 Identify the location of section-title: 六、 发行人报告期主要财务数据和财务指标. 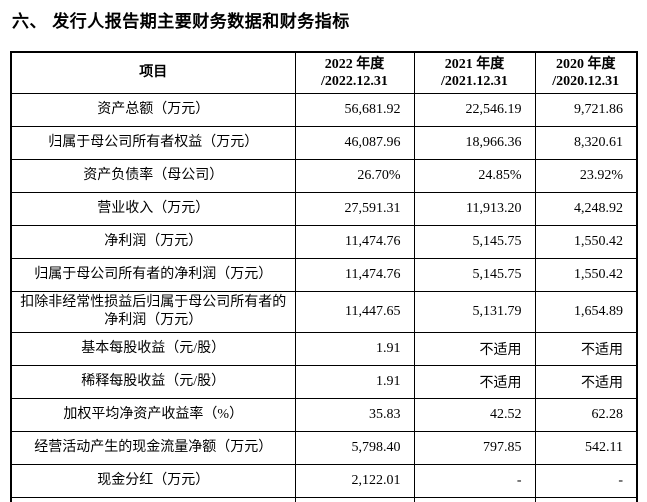
(181, 21).